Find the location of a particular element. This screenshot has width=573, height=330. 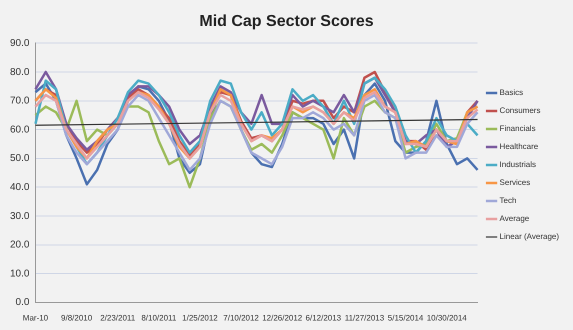

legend-label: Consumers is located at coordinates (520, 111).